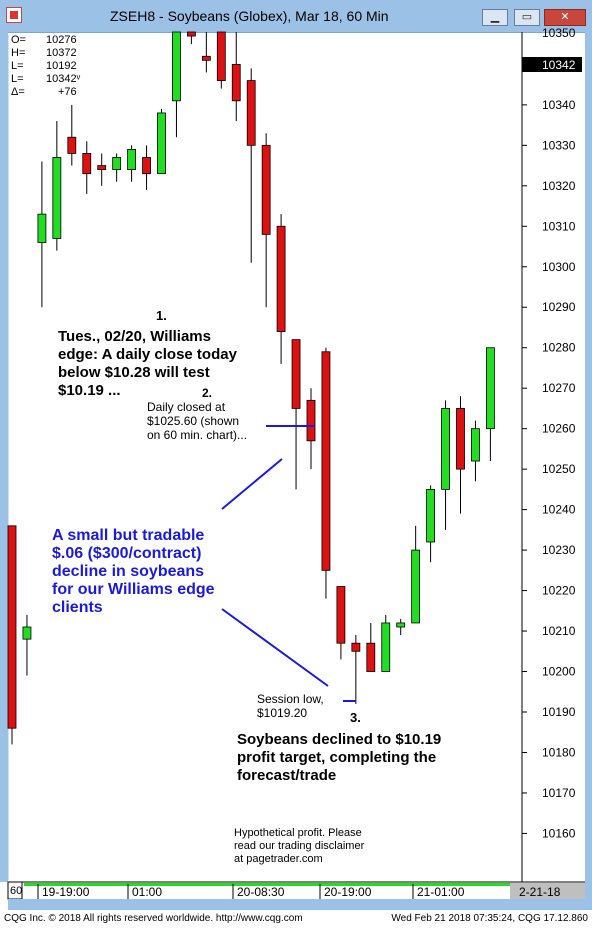 This screenshot has width=592, height=928. I want to click on annotation-1-line-1: Tues., 02/20, Williams, so click(134, 336).